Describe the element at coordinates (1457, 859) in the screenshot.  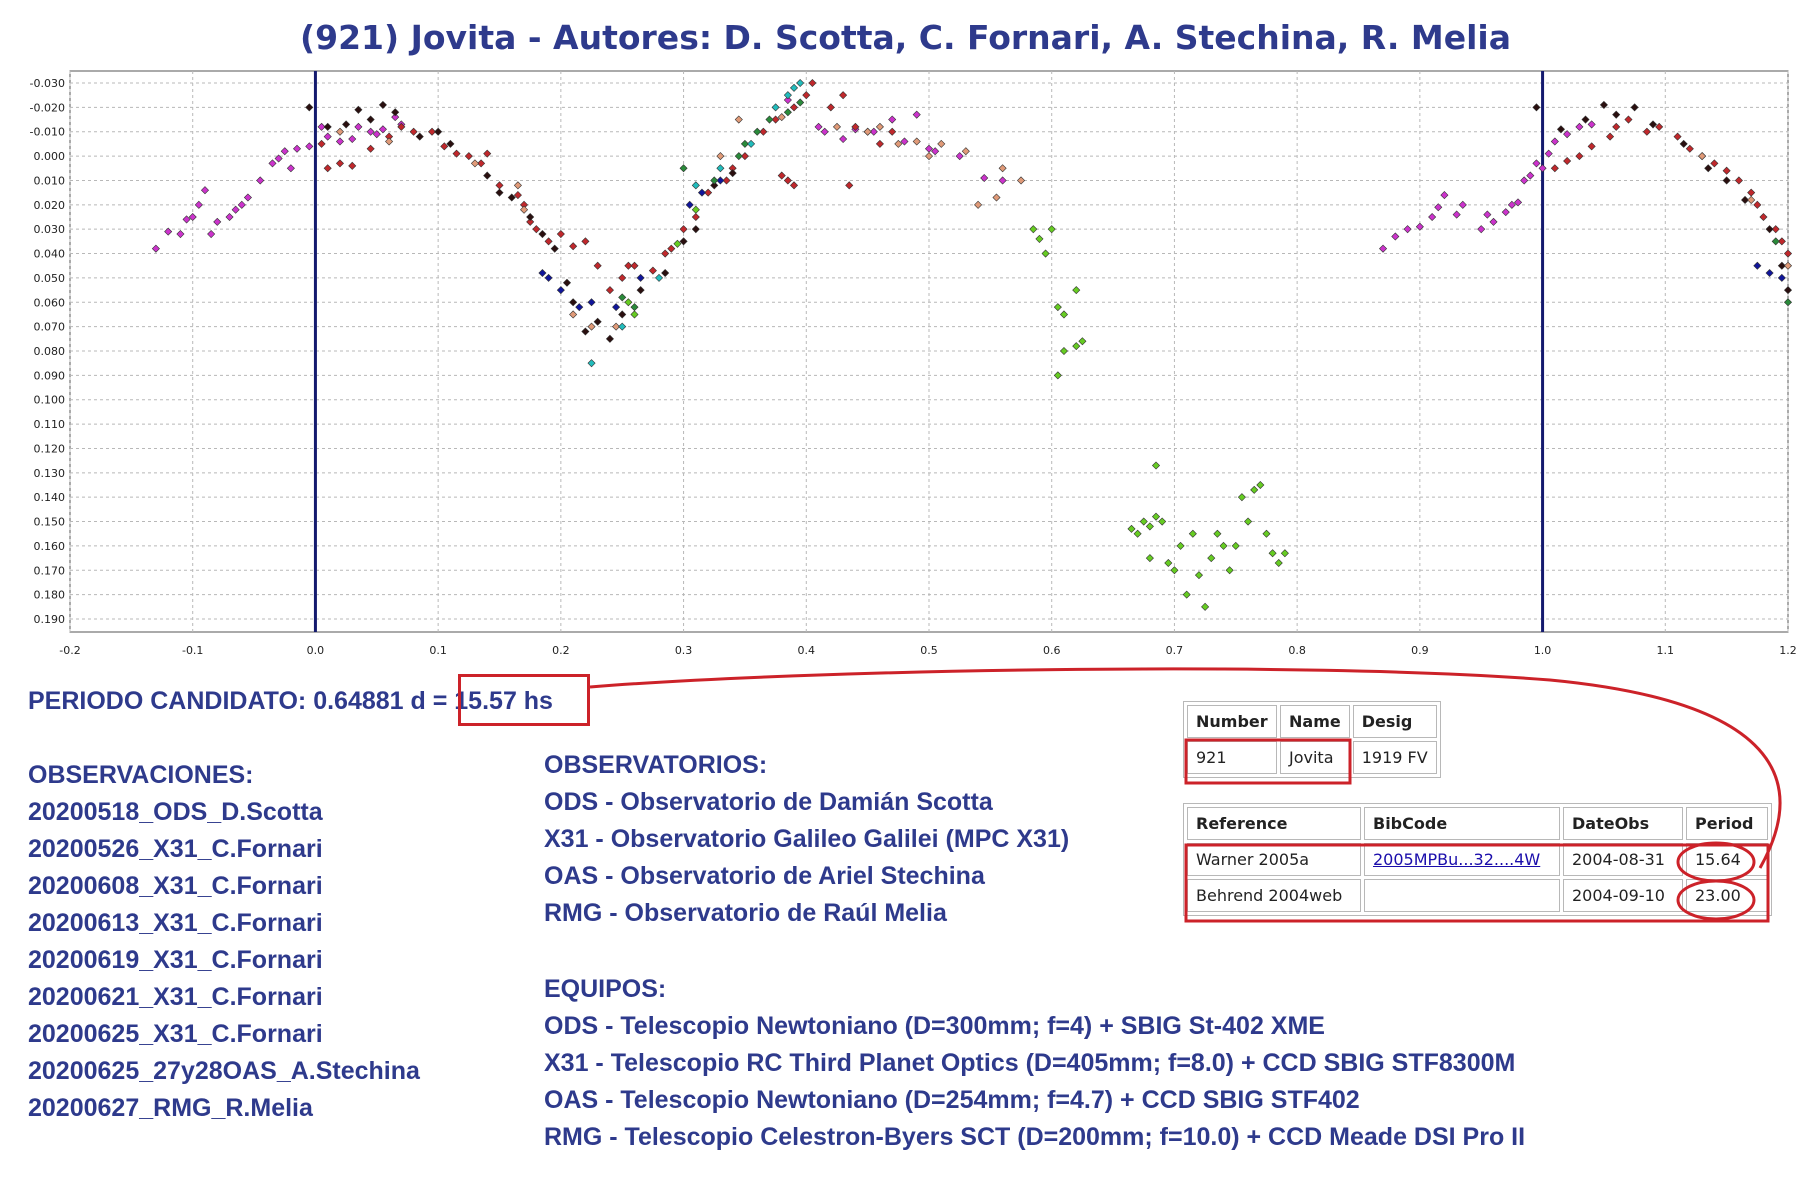
I see `bibcode-link: 2005MPBu...32....4W` at that location.